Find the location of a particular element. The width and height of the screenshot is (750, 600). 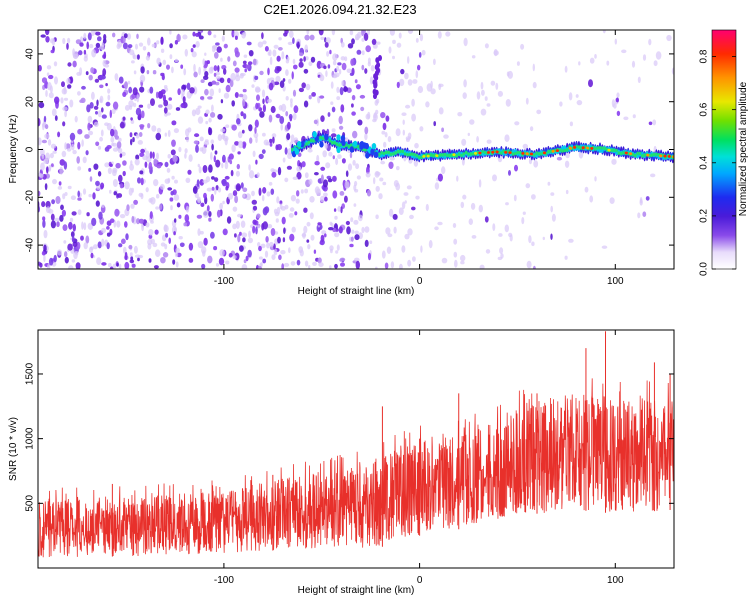

snr-ytick-label: 1000 is located at coordinates (30, 438).